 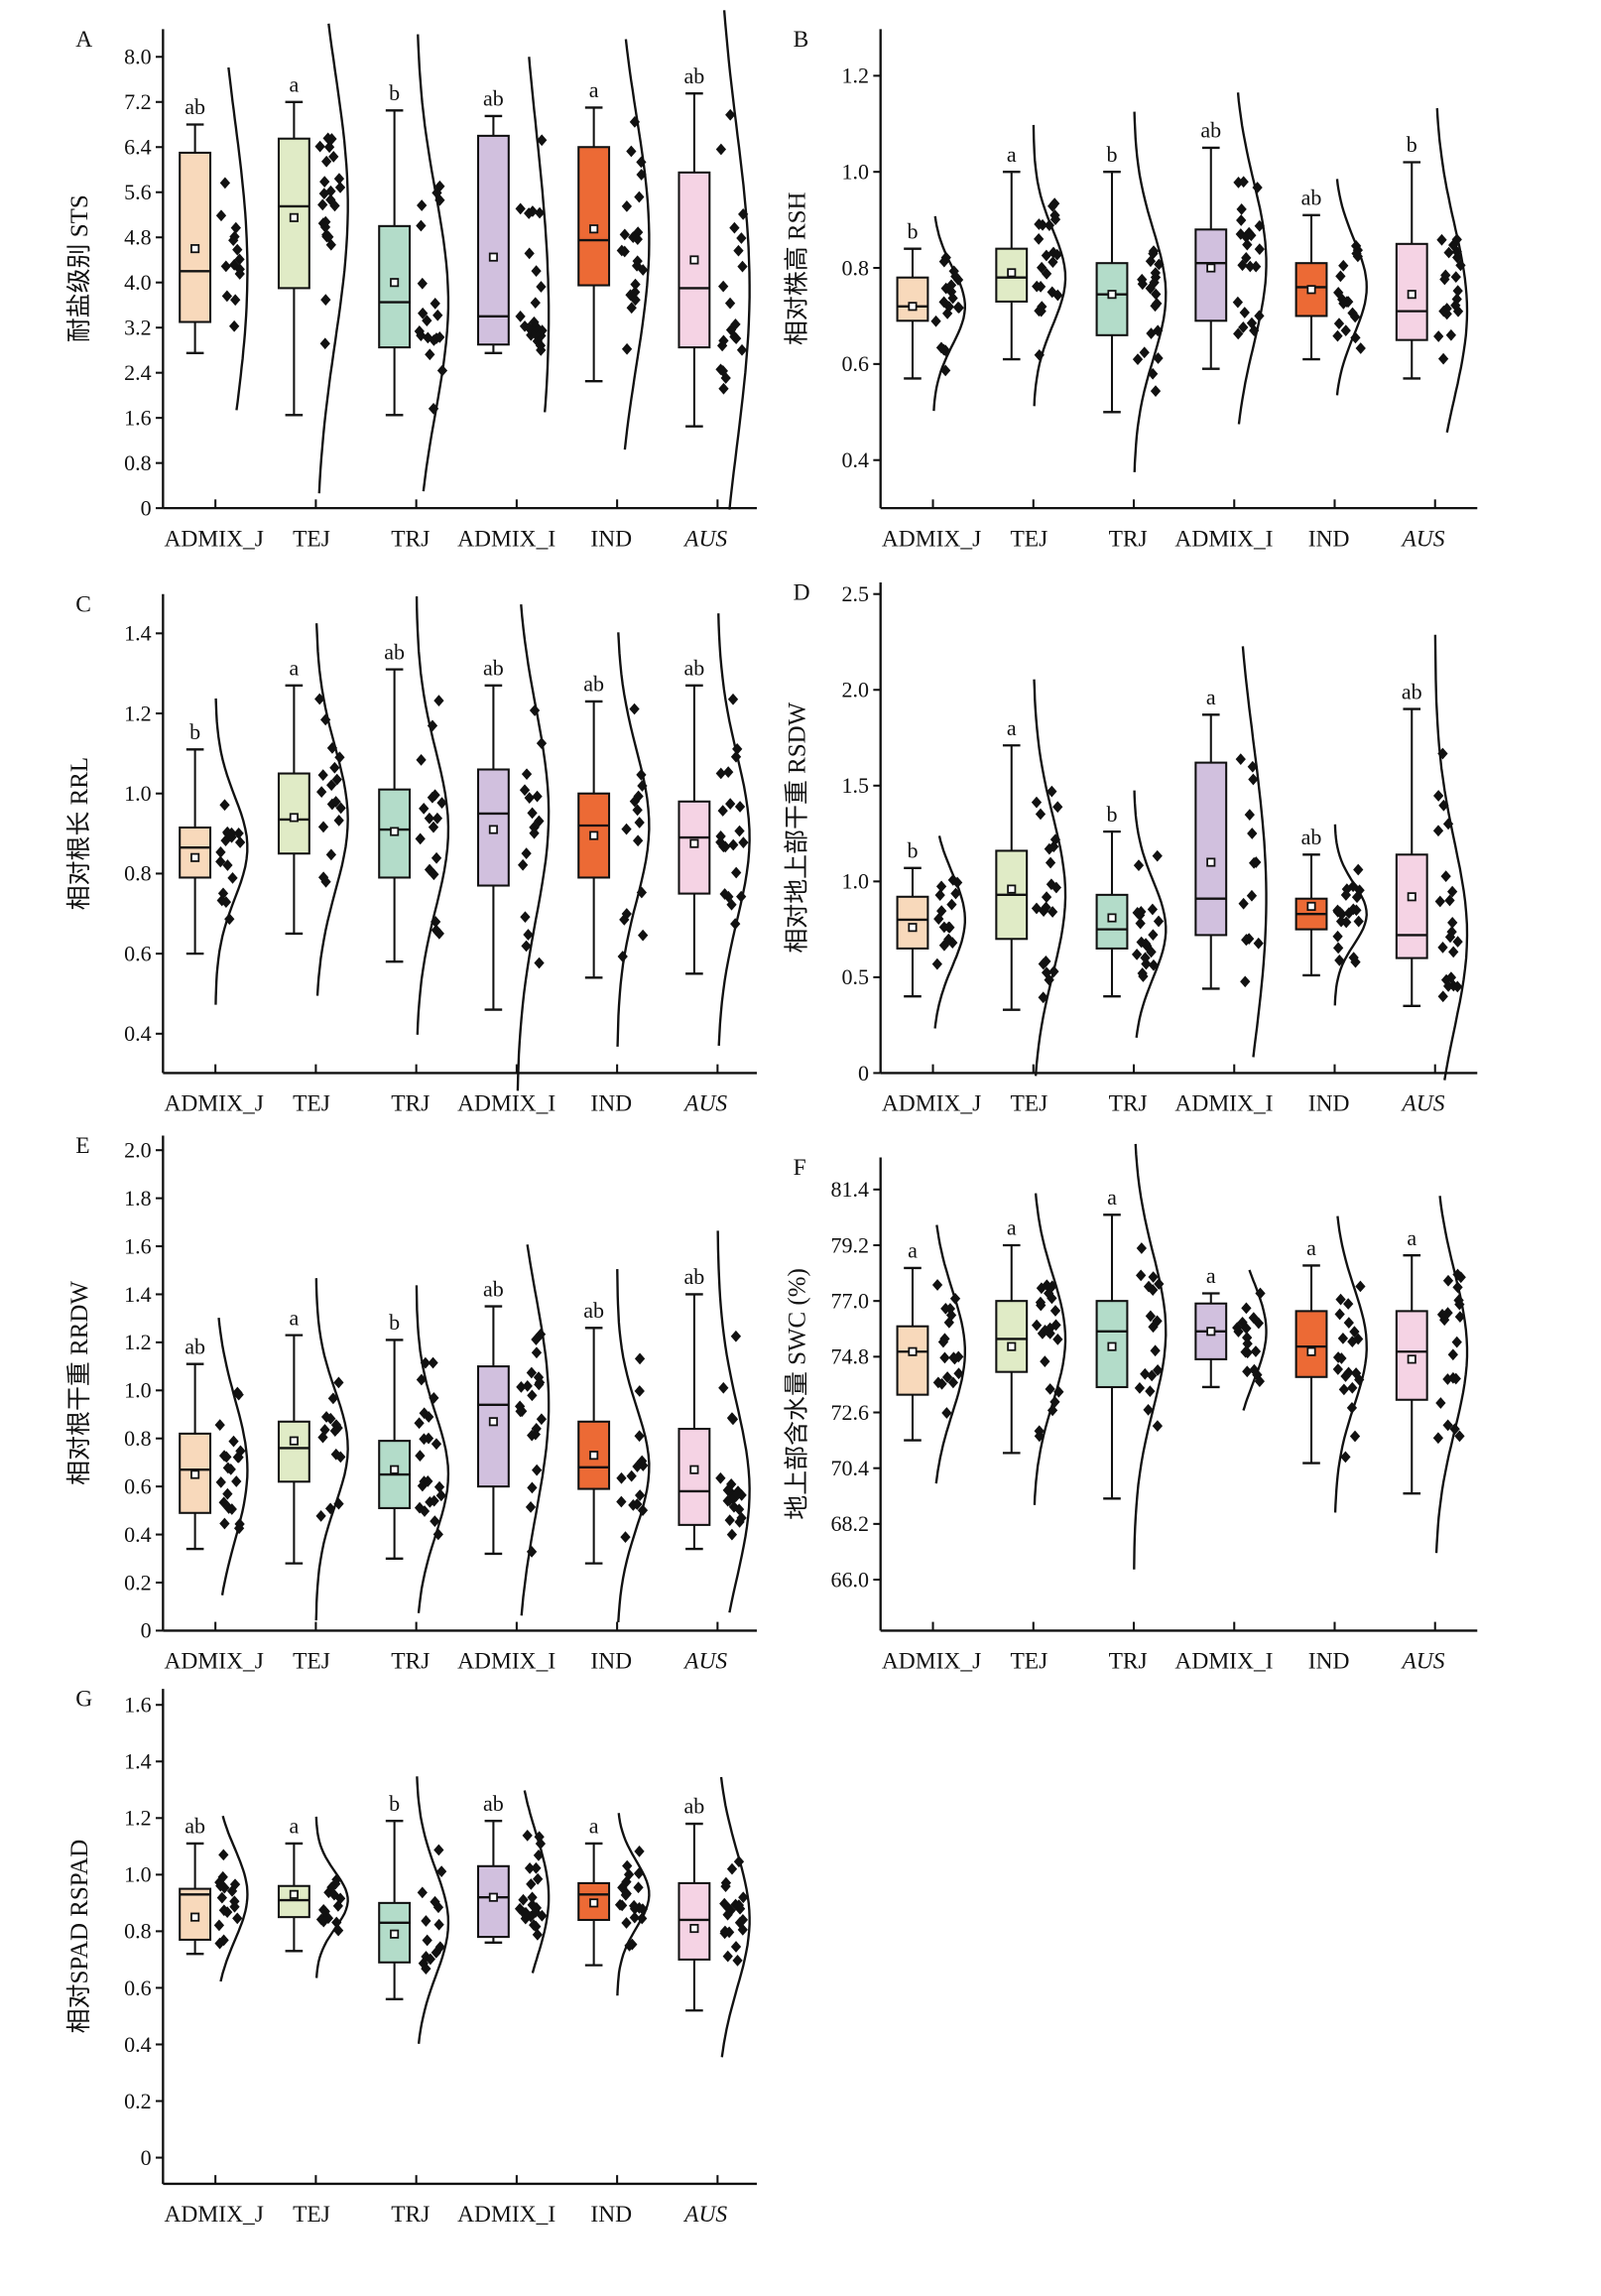 I want to click on y-tick-label: 0.4, so click(x=138, y=2045).